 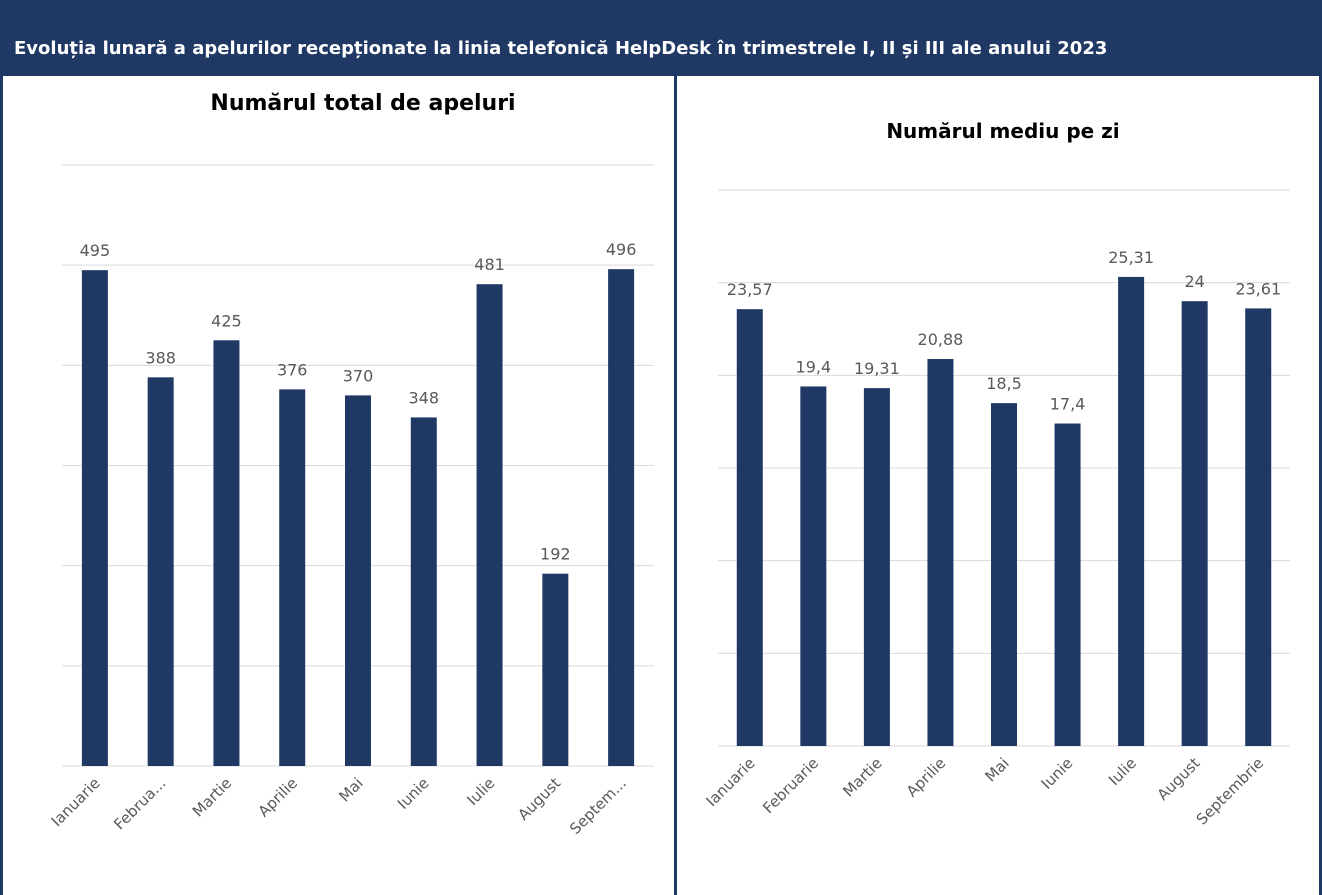 I want to click on data-label: 18,5, so click(x=1004, y=383).